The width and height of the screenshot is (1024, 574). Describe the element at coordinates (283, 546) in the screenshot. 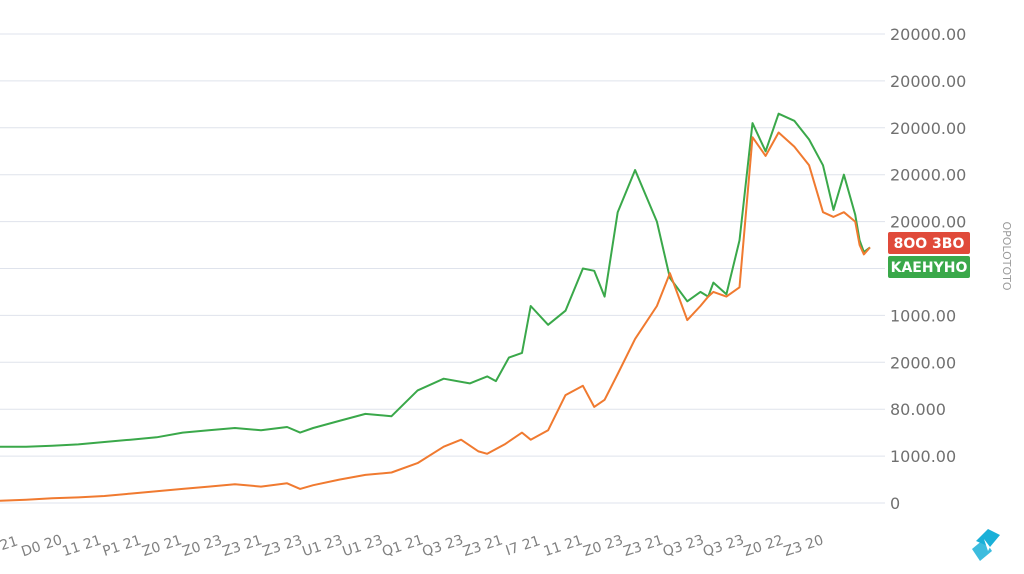

I see `x-tick-label: Z3 23` at that location.